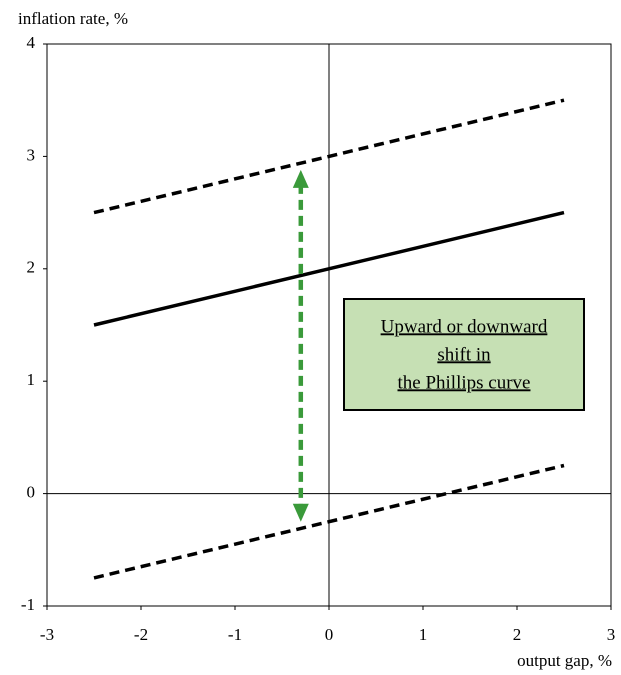 This screenshot has width=621, height=675. I want to click on annotation-text: Upward or downward, so click(464, 326).